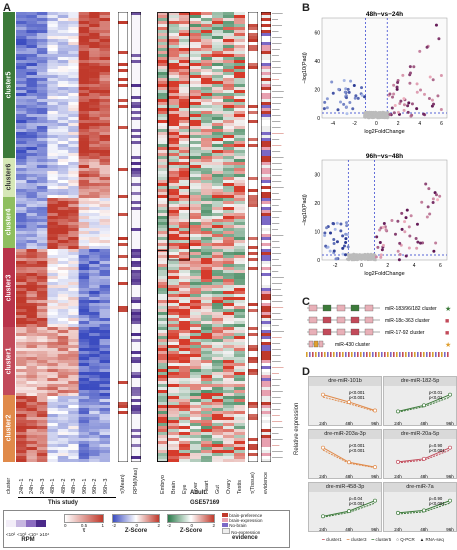  I want to click on adult-column-label: Brain, so click(174, 487).